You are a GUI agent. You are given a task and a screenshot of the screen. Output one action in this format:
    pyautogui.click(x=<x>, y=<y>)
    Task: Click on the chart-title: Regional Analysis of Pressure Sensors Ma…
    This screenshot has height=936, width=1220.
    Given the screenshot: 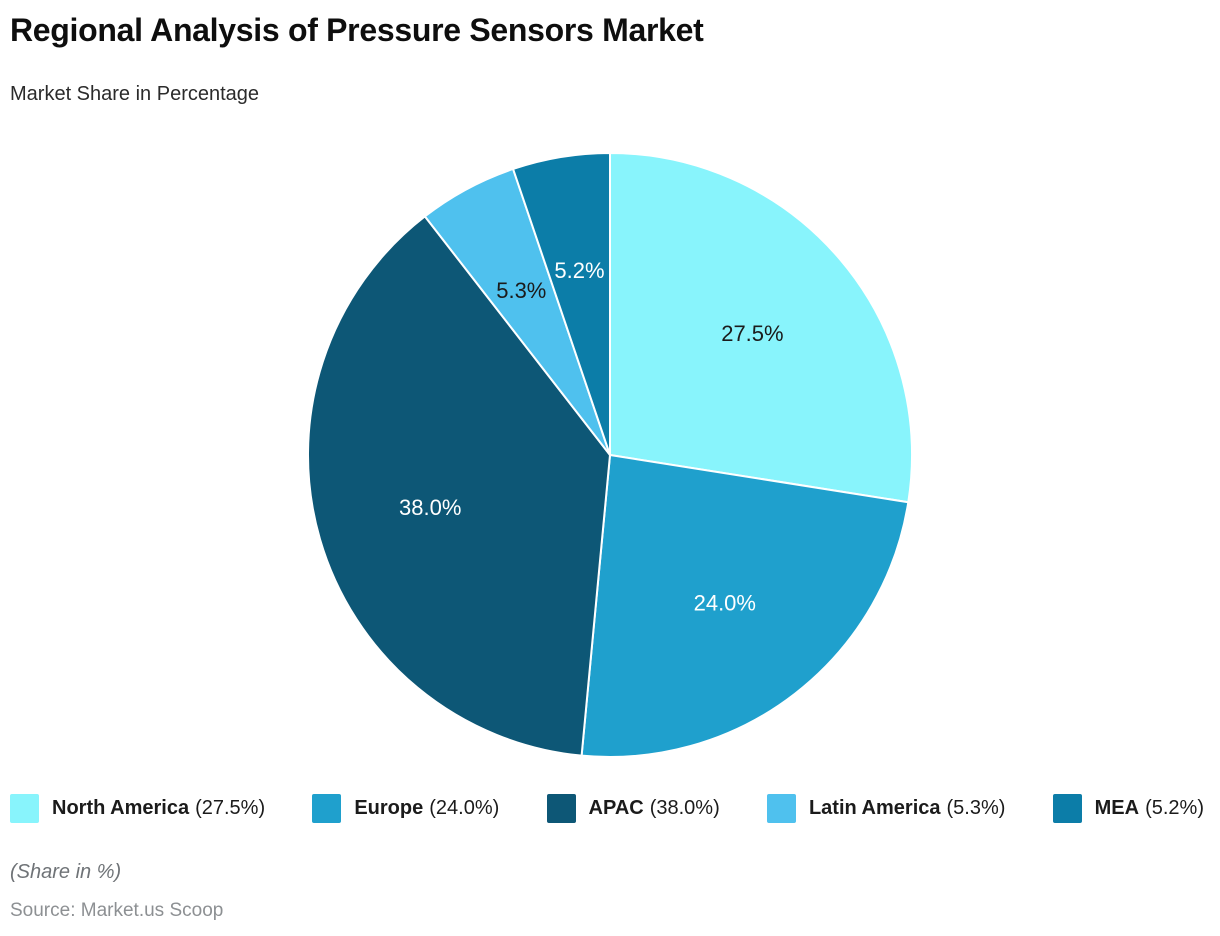 What is the action you would take?
    pyautogui.click(x=357, y=30)
    